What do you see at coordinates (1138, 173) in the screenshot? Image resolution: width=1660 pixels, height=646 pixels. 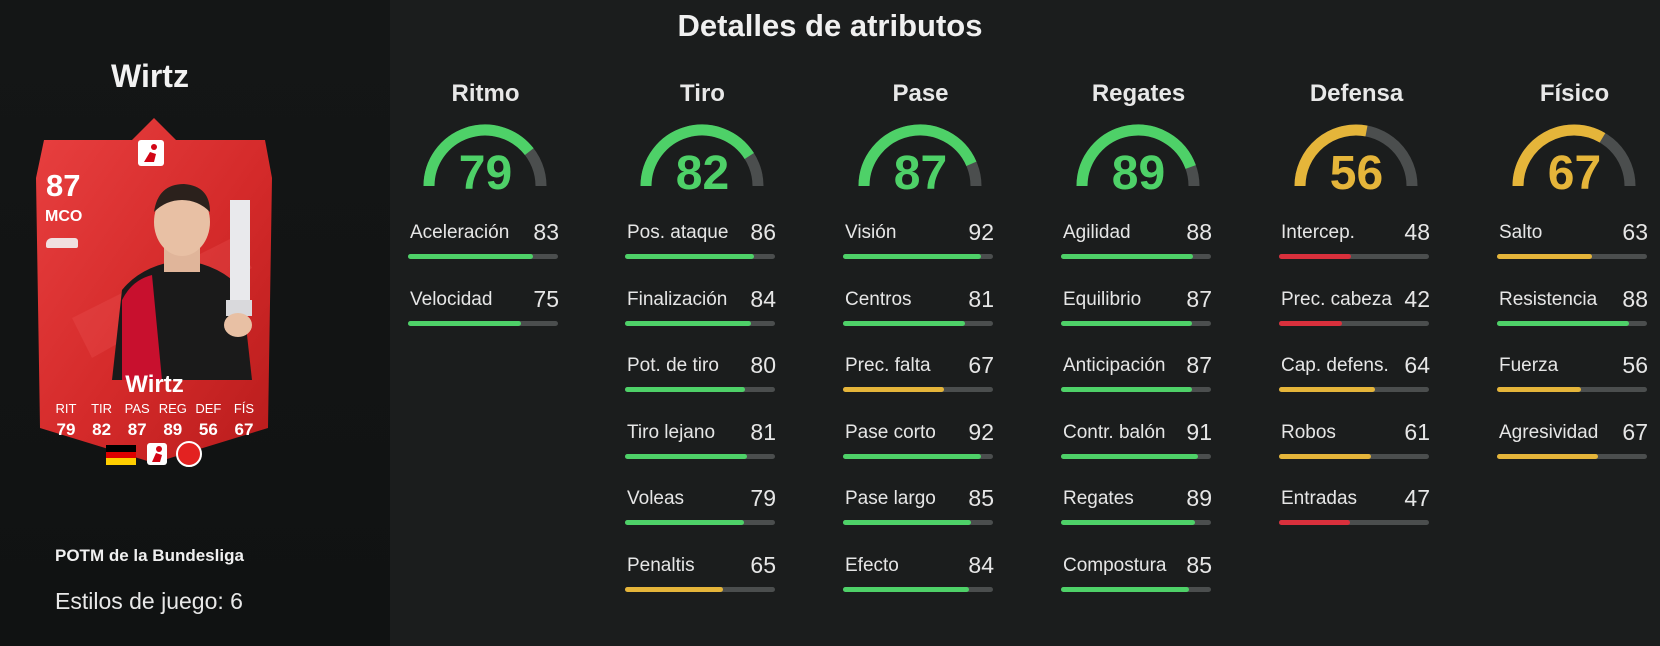 I see `category-value: 89` at bounding box center [1138, 173].